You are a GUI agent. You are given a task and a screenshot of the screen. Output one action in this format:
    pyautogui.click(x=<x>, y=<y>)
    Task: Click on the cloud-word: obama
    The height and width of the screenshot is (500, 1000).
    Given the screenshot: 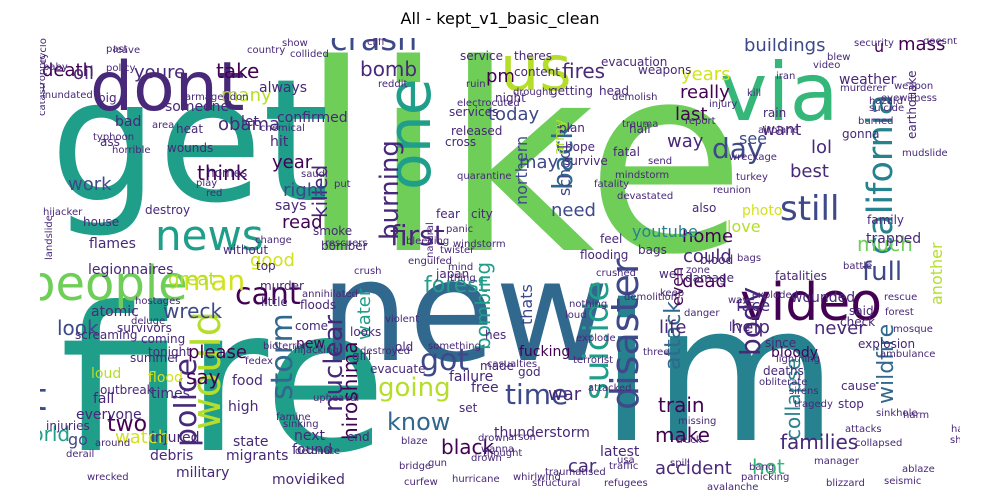 What is the action you would take?
    pyautogui.click(x=249, y=124)
    